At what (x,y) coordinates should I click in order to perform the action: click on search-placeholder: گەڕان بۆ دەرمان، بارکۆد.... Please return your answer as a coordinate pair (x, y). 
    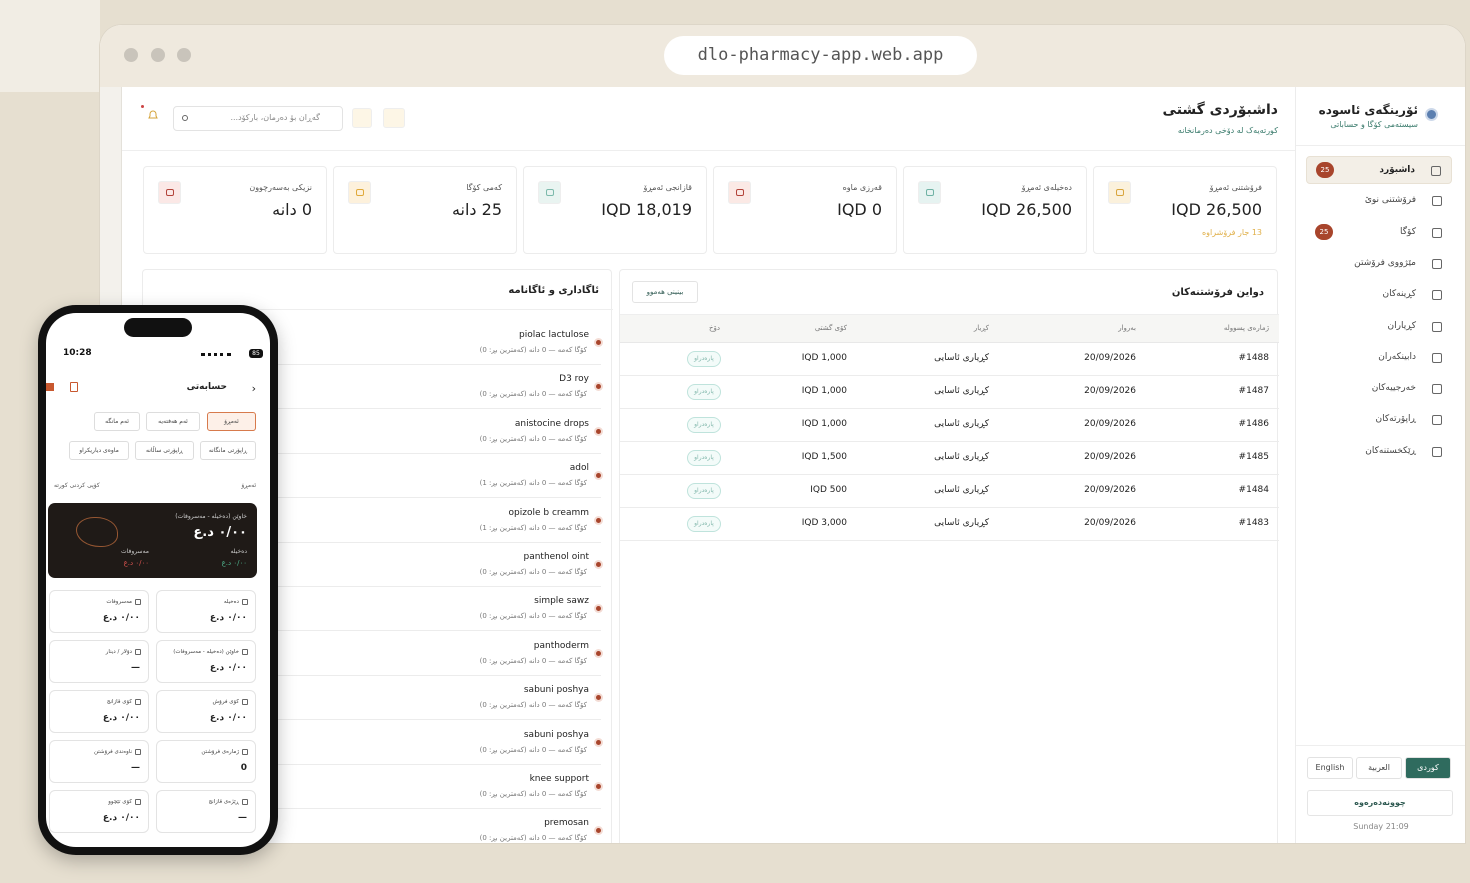
    Looking at the image, I should click on (275, 117).